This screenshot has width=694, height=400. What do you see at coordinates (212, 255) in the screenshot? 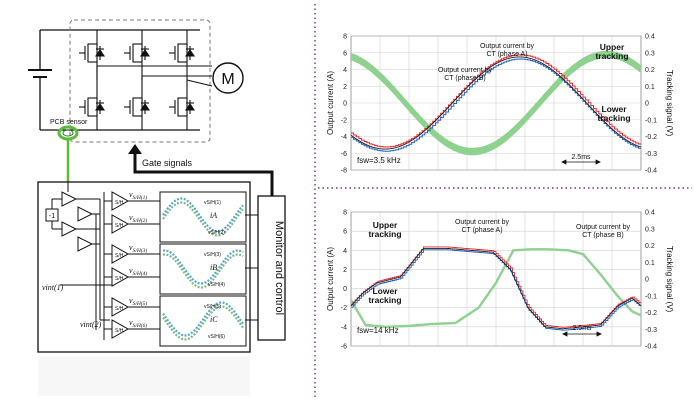
I see `inset-label-top: vS/H(3)` at bounding box center [212, 255].